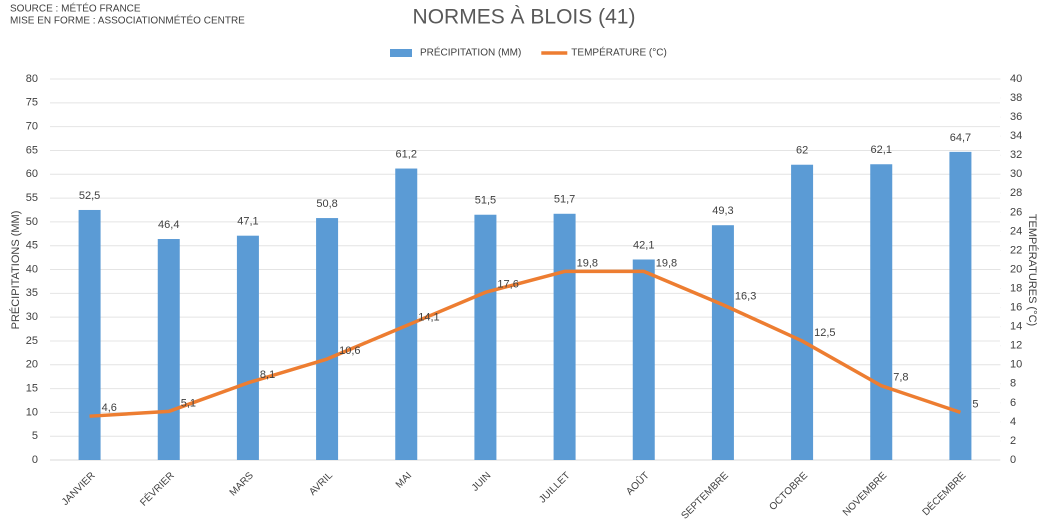  I want to click on y-tick-label: 45, so click(32, 246).